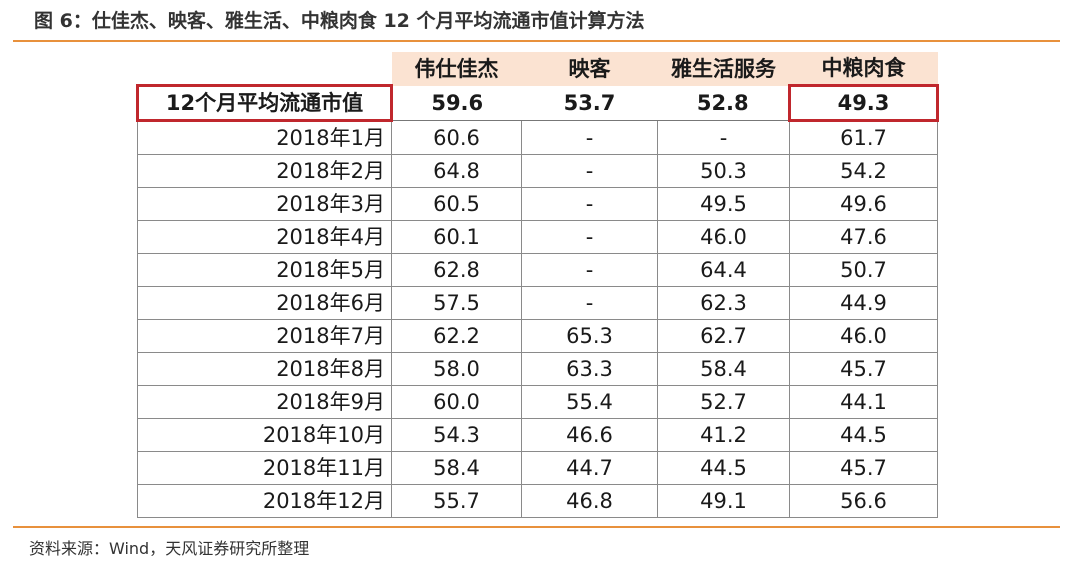 This screenshot has height=567, width=1080. I want to click on table-row: 2018年2月 64.8-50.3 54.2, so click(537, 171).